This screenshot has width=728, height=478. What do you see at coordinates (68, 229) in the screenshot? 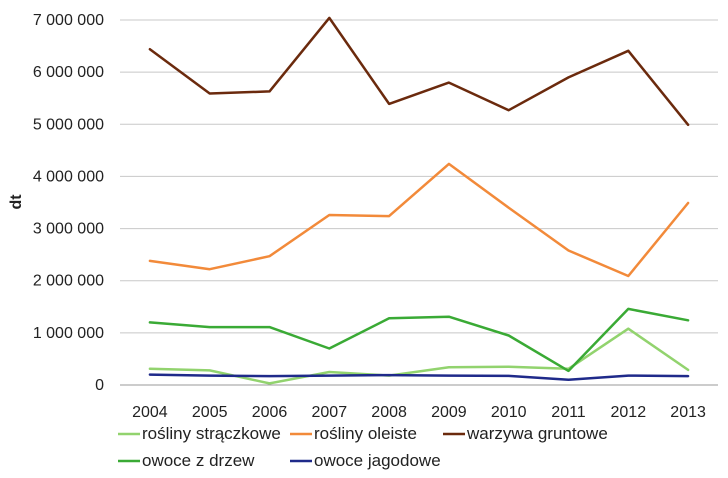
I see `y-tick-label: 3 000 000` at bounding box center [68, 229].